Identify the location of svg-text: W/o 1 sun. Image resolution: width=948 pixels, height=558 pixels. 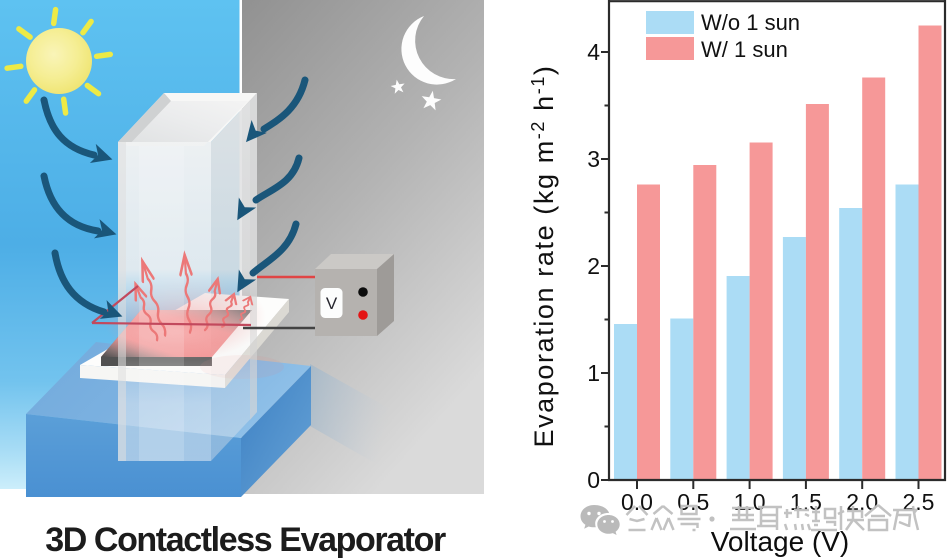
(750, 22).